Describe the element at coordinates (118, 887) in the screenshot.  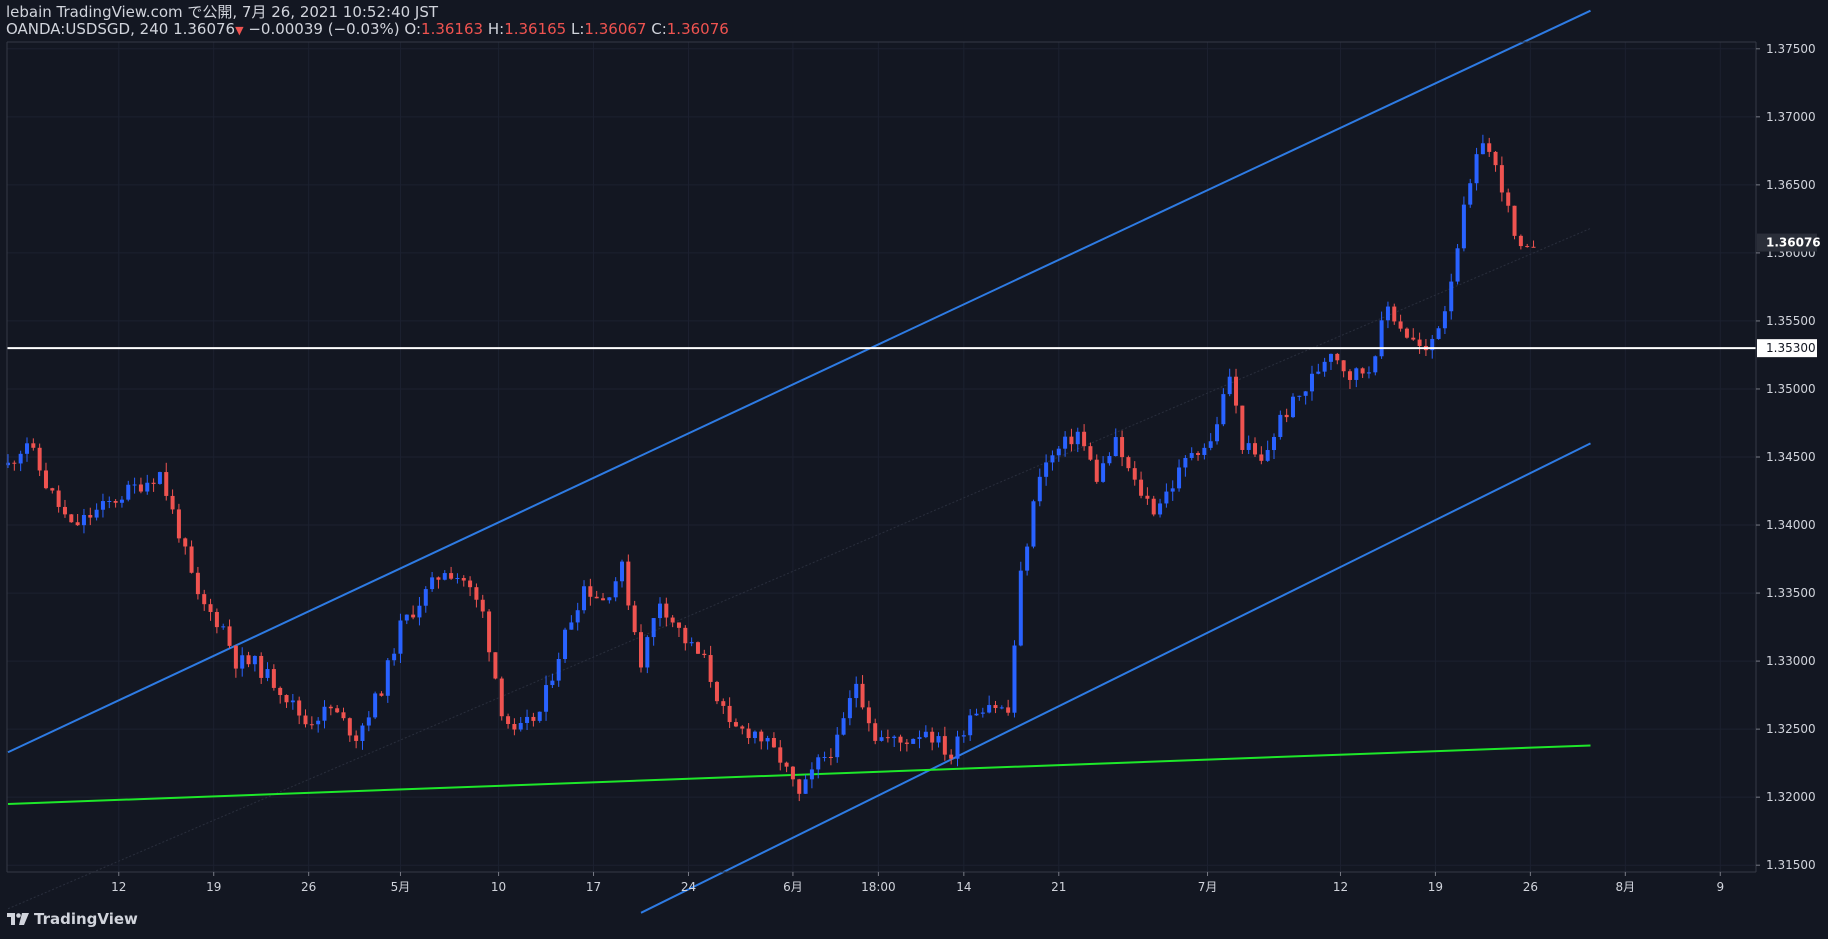
I see `time-tick-label: 12` at that location.